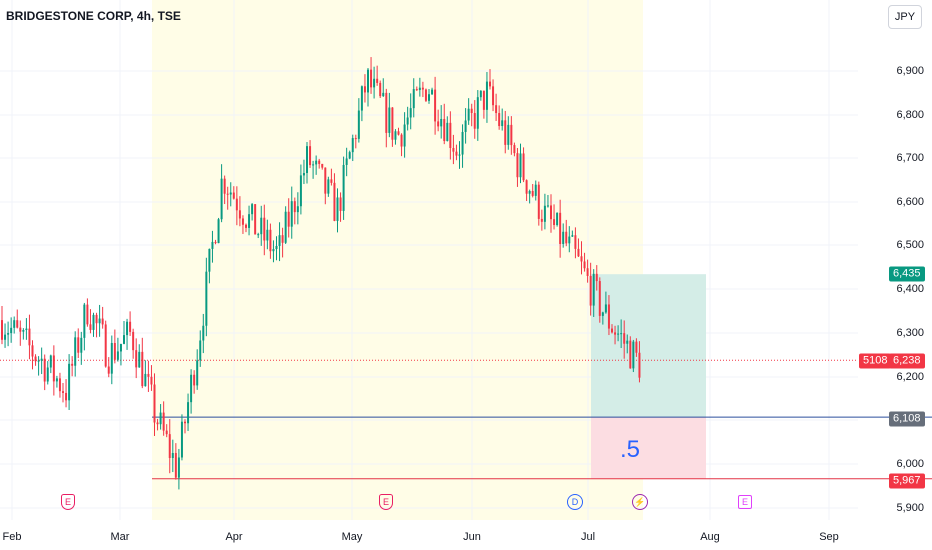 Image resolution: width=932 pixels, height=550 pixels. I want to click on time-tick-label: Feb, so click(12, 537).